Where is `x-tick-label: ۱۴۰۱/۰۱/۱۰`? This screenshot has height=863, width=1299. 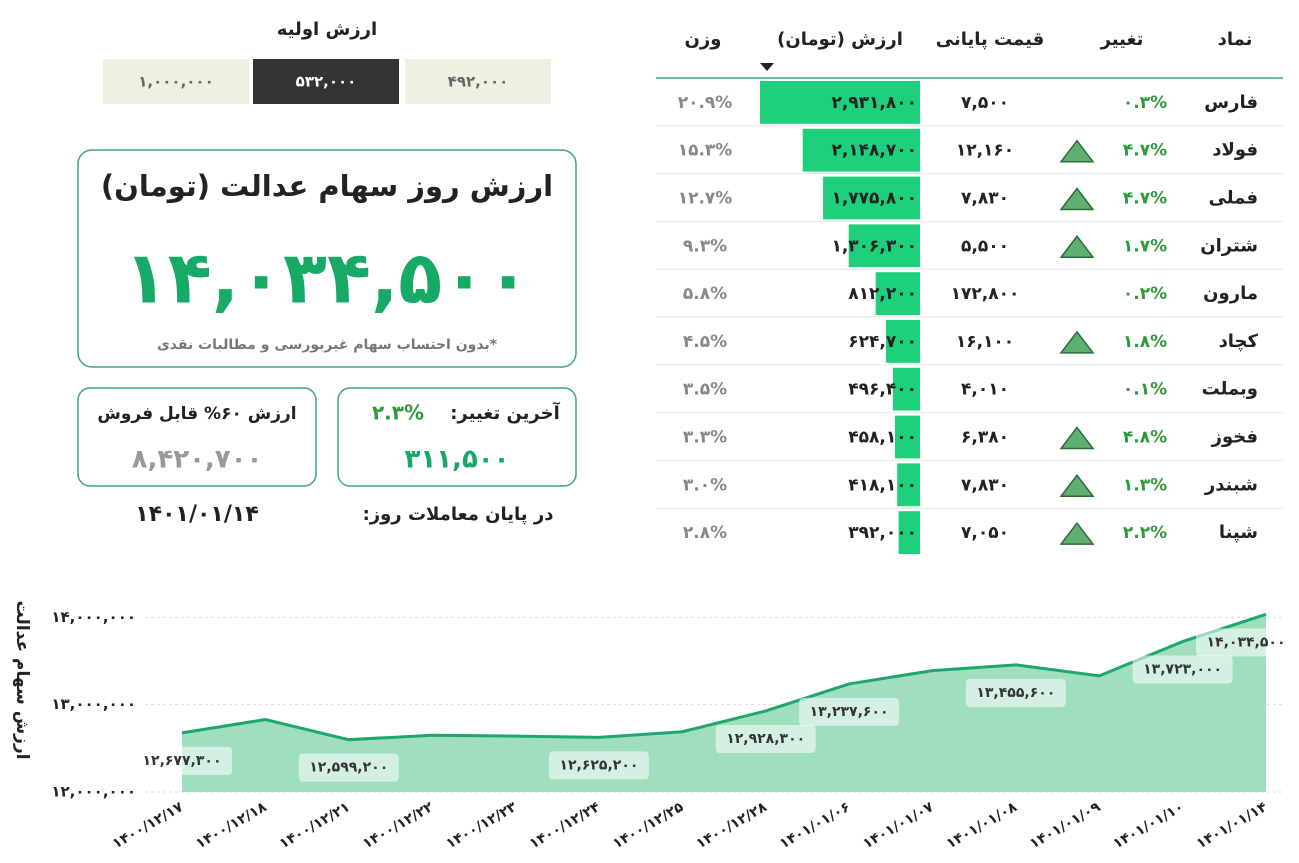 x-tick-label: ۱۴۰۱/۰۱/۱۰ is located at coordinates (1149, 825).